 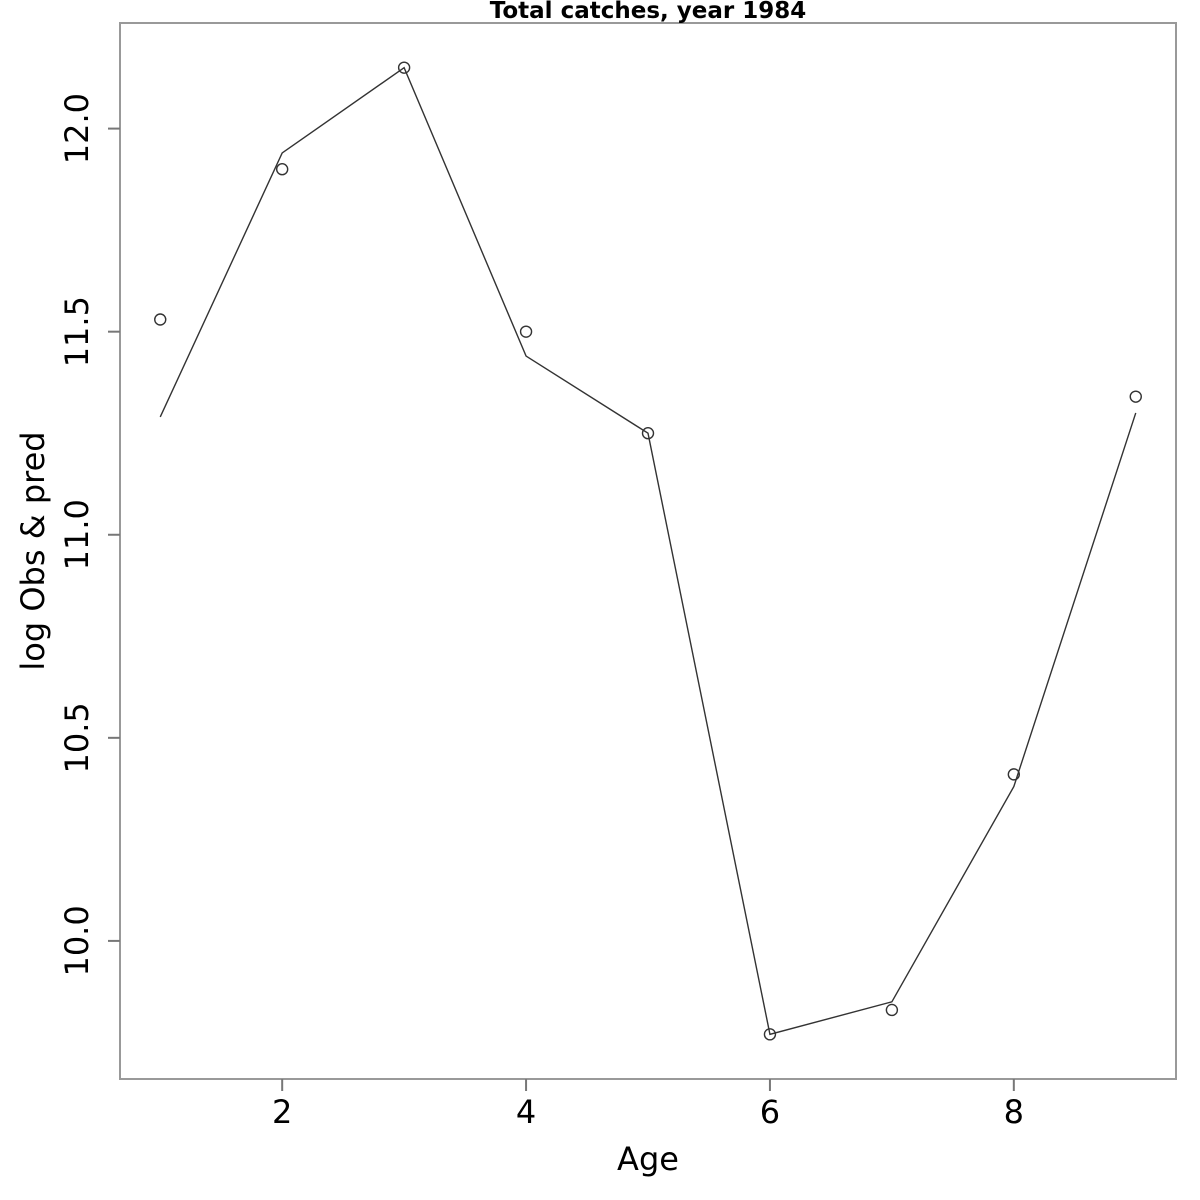 What do you see at coordinates (33, 550) in the screenshot?
I see `y-axis-label: log Obs & pred` at bounding box center [33, 550].